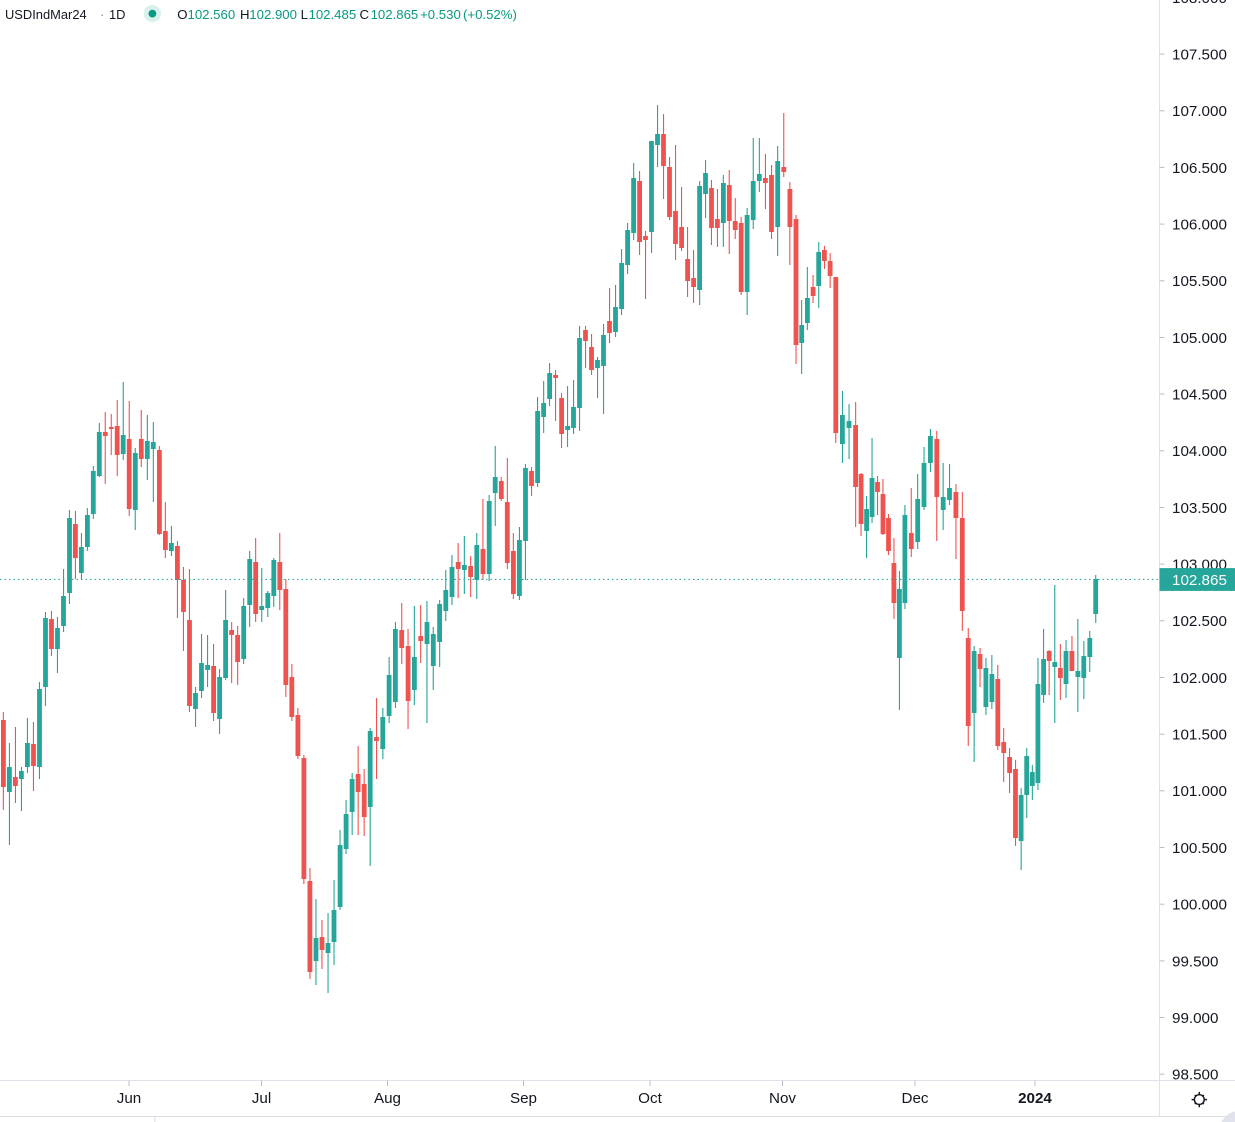 This screenshot has width=1235, height=1122. What do you see at coordinates (365, 14) in the screenshot?
I see `svg-text: C` at bounding box center [365, 14].